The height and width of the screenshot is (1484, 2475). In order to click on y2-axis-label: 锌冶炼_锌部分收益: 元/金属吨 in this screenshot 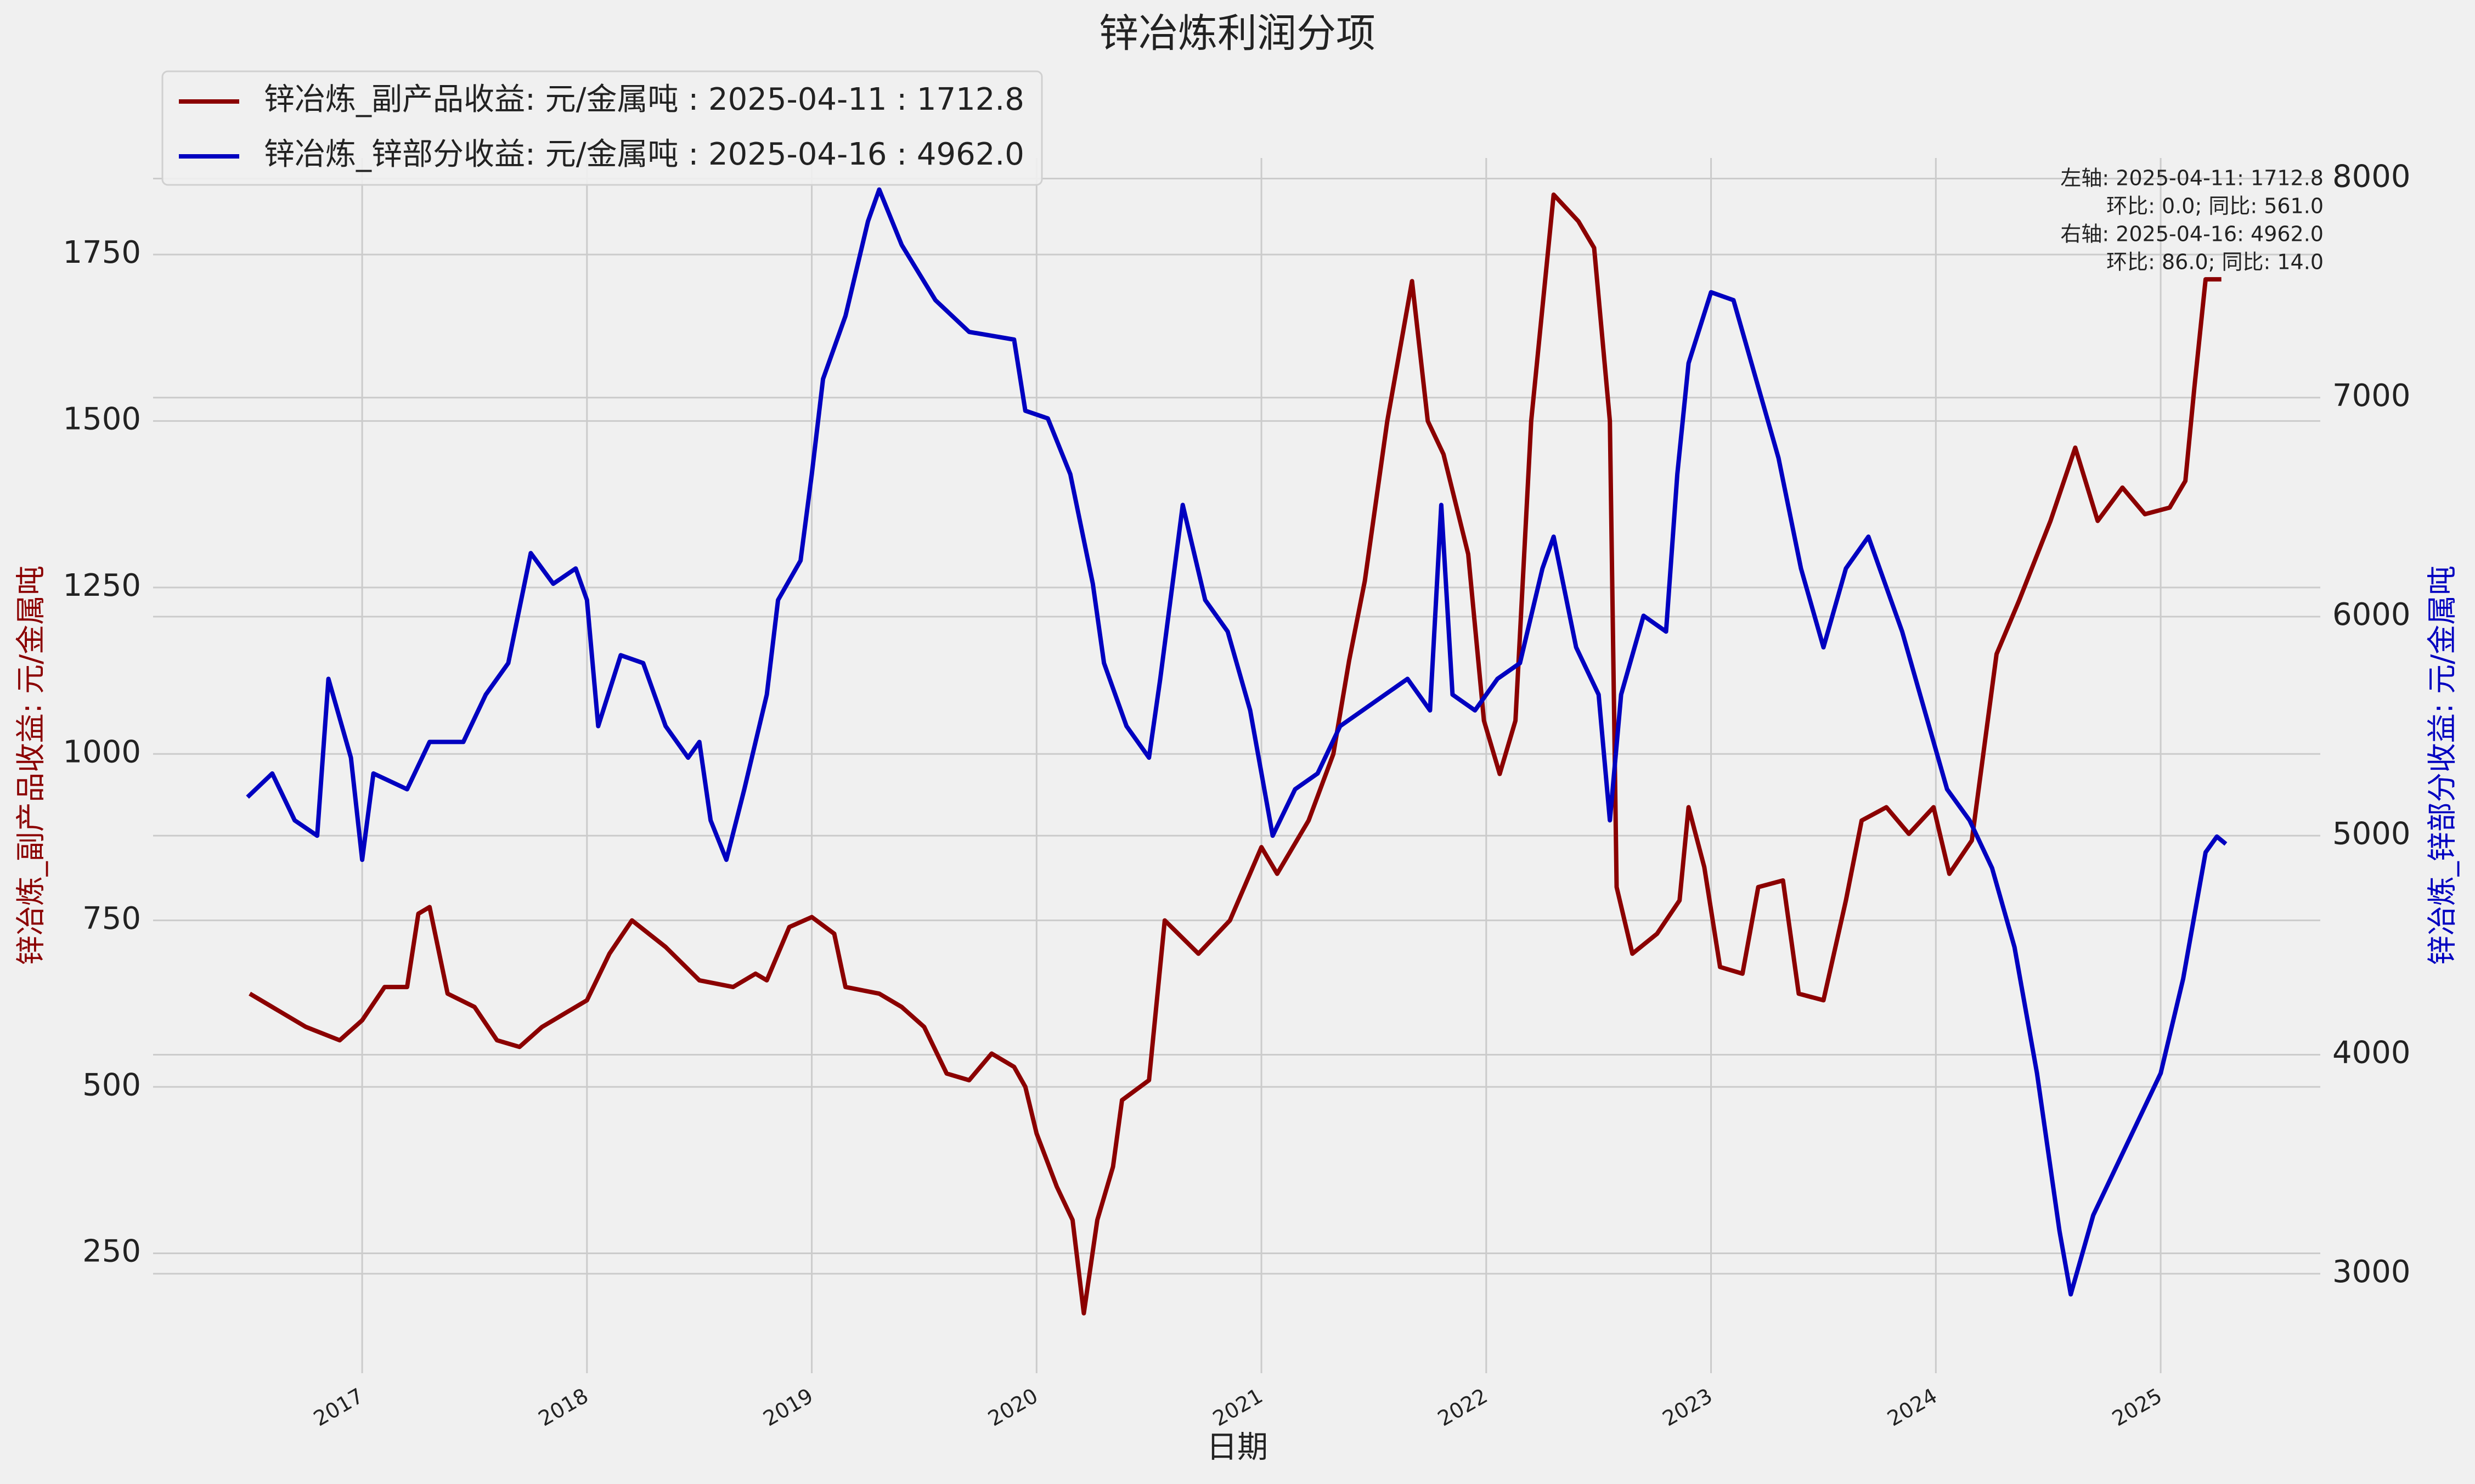, I will do `click(2443, 766)`.